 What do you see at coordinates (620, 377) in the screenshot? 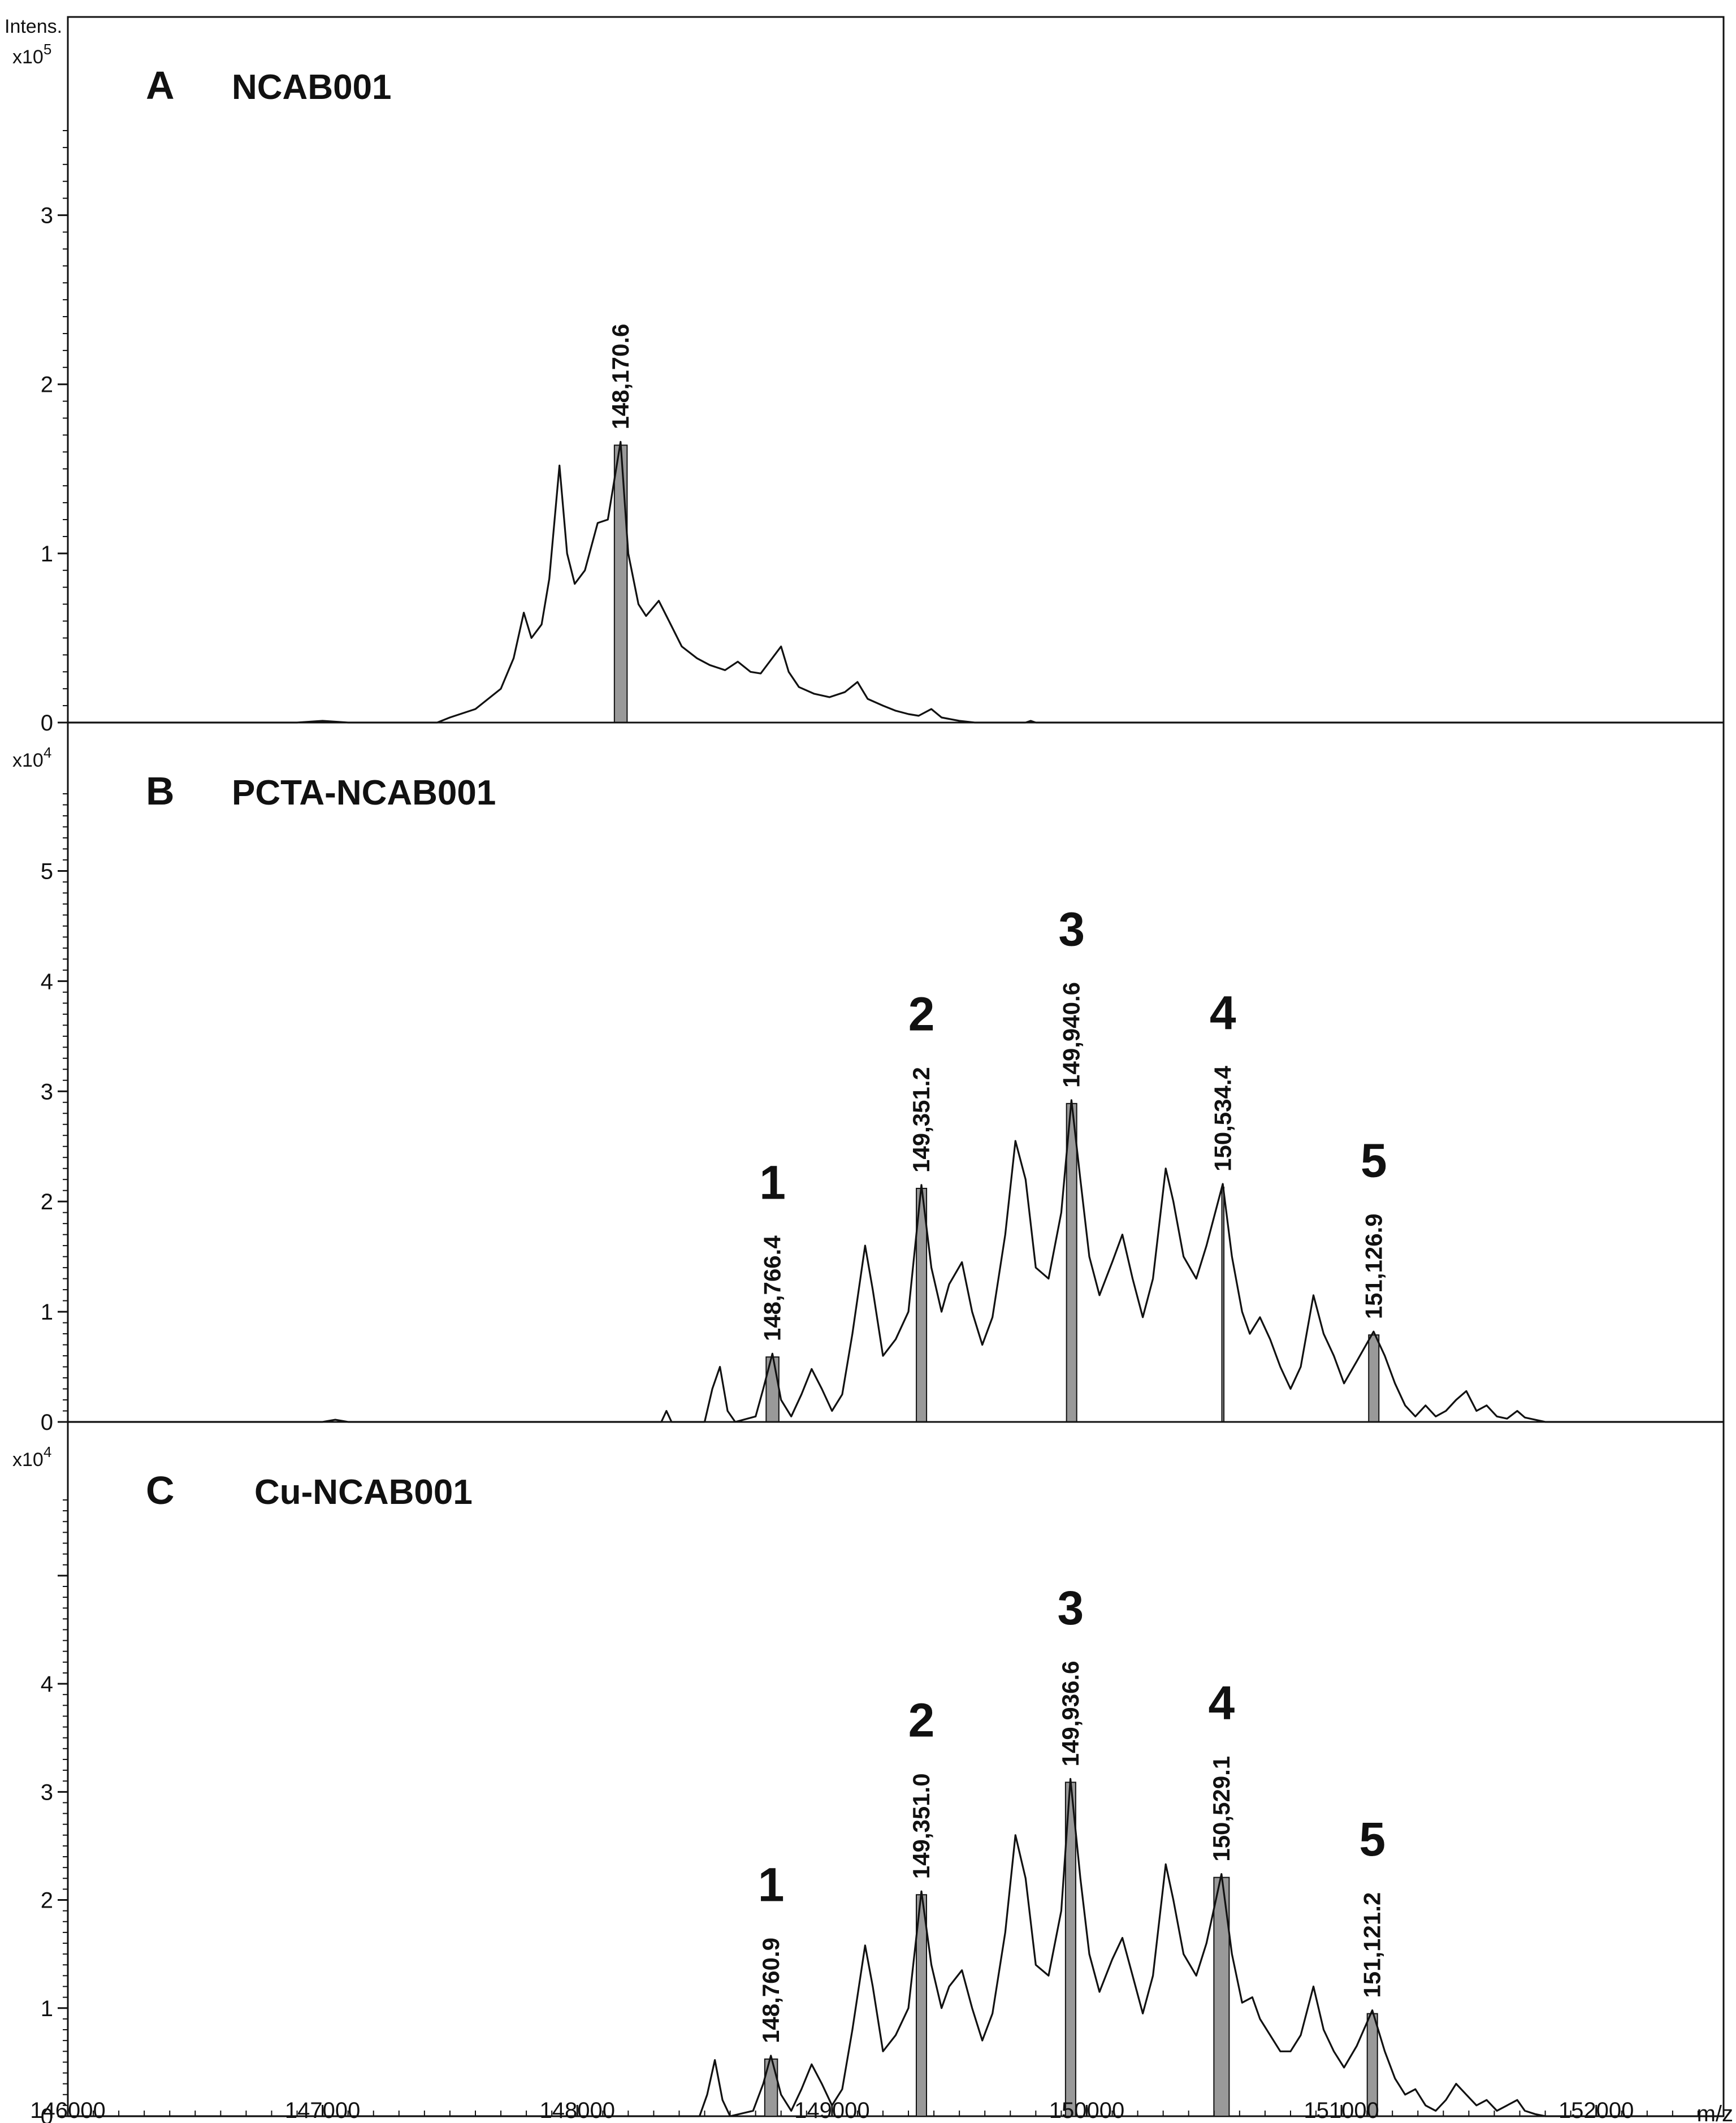
I see `peak-mass-label: 148,170.6` at bounding box center [620, 377].